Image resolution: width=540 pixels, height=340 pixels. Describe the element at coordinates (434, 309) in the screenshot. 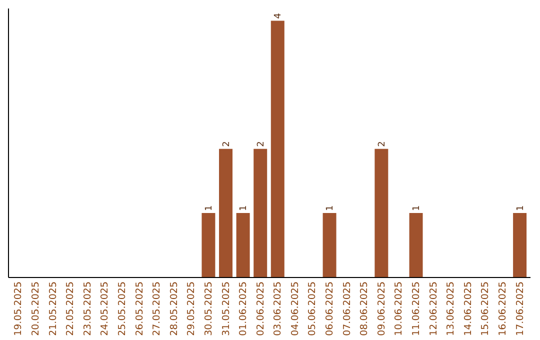

I see `x-tick-label: 12.06.2025` at that location.